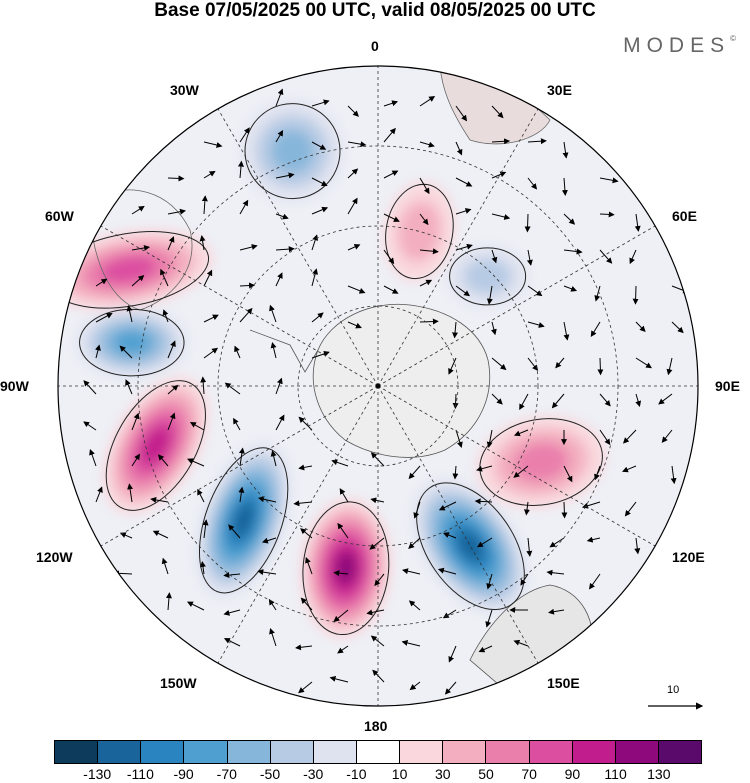 The image size is (750, 783). I want to click on modes-logo: MODES©, so click(679, 46).